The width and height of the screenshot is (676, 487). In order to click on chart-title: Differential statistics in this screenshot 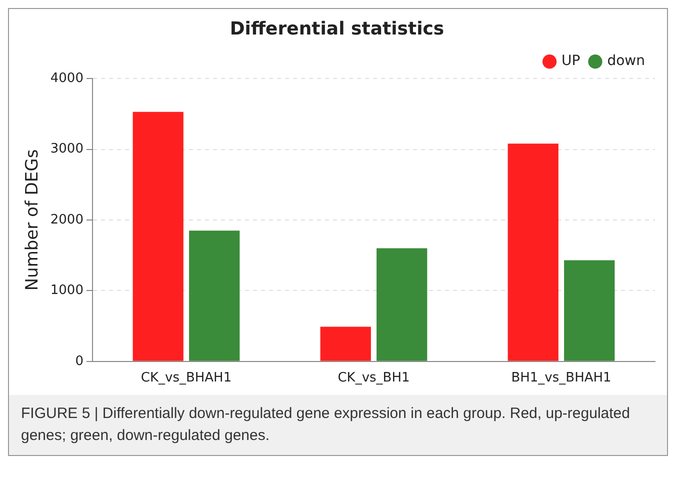, I will do `click(337, 29)`.